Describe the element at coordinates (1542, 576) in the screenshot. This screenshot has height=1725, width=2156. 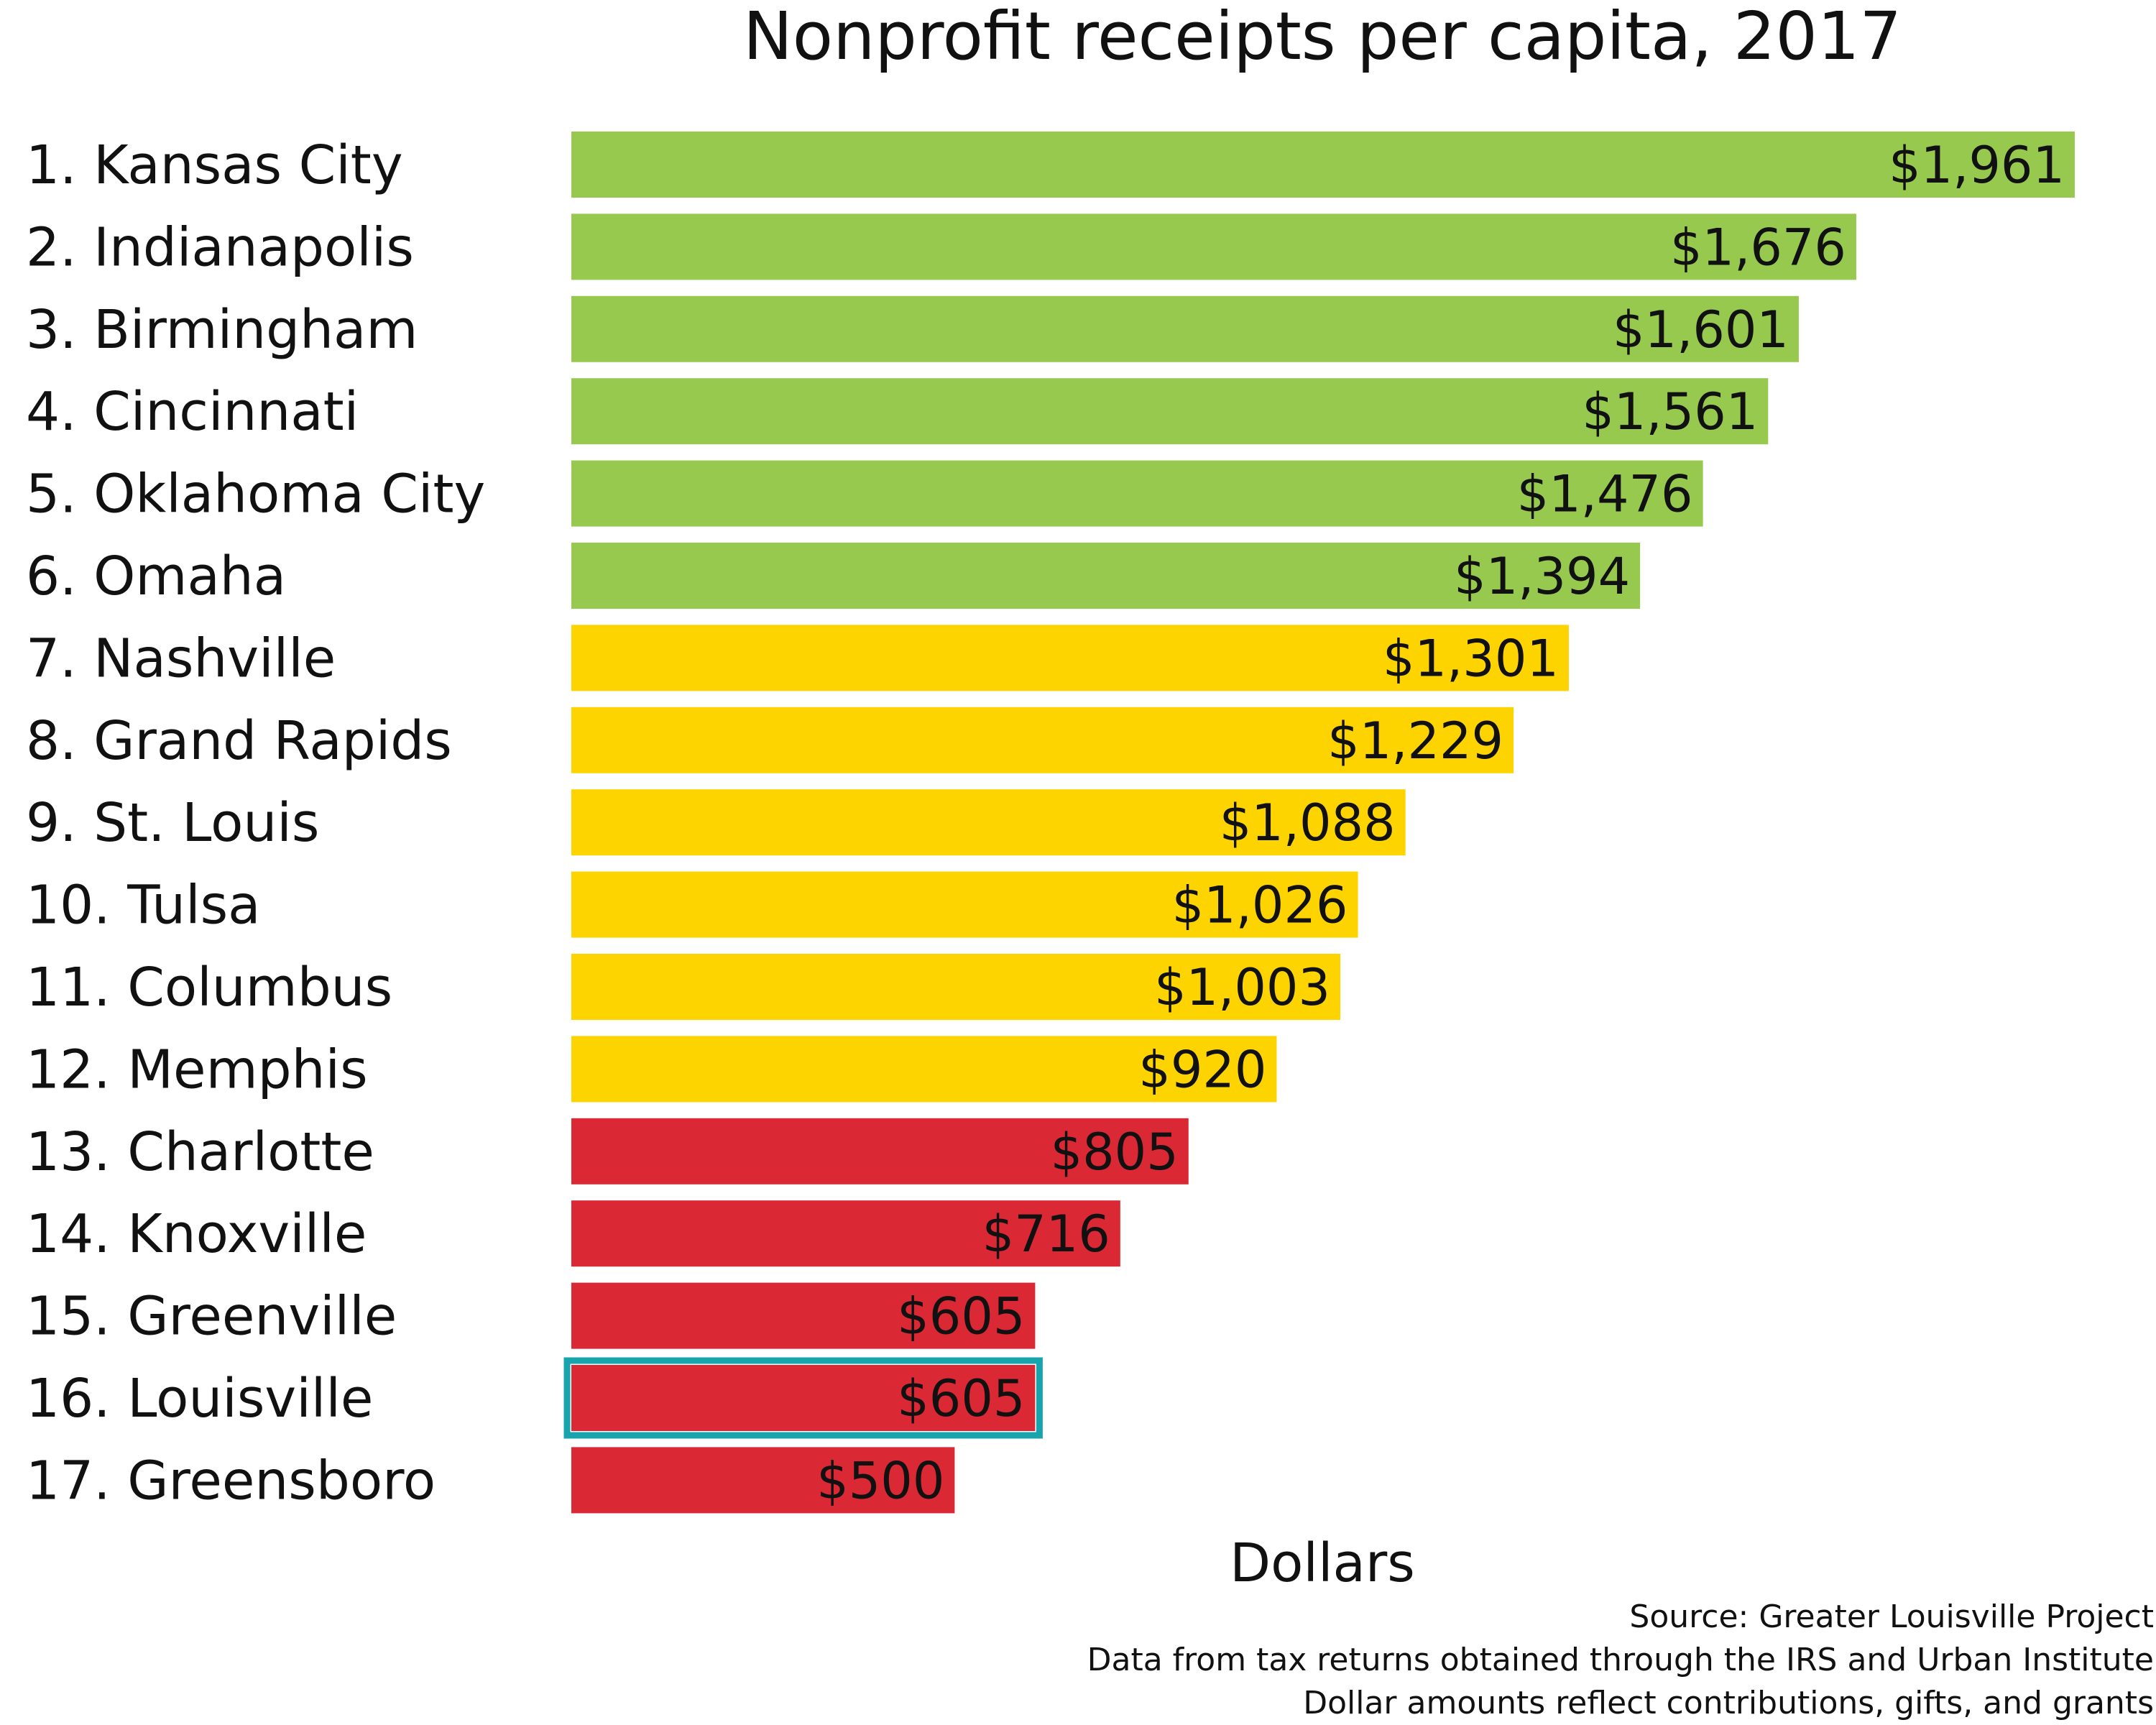
I see `value-label-6: $1,394` at that location.